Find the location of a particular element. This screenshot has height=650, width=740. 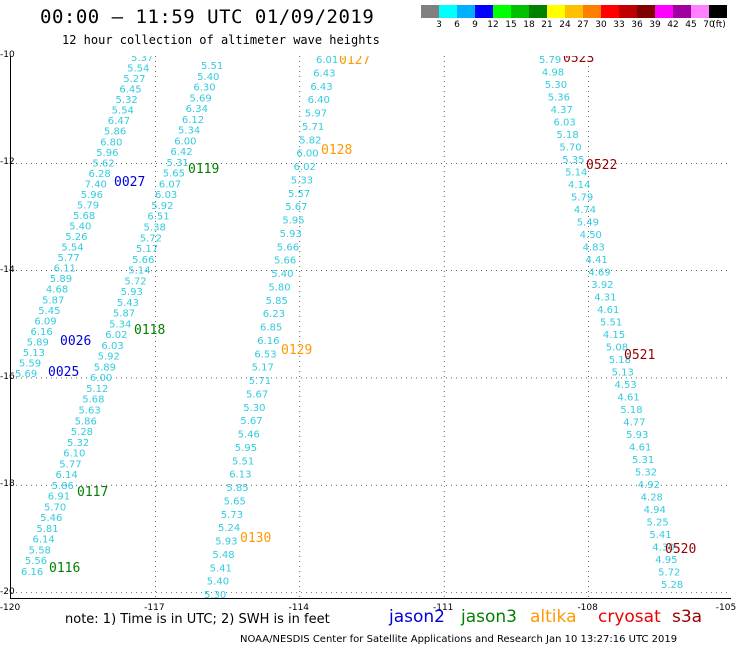

wave-height-value: 4.77 is located at coordinates (634, 423).